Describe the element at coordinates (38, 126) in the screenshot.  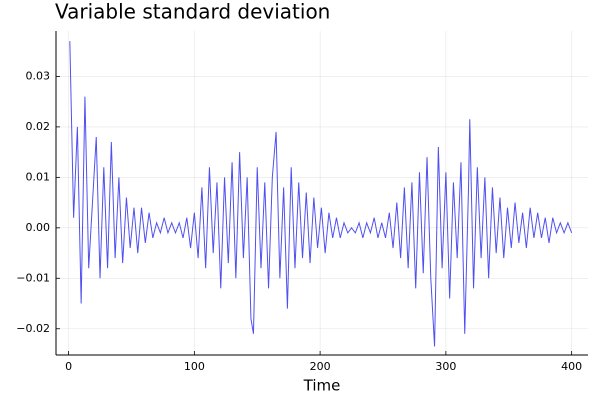
I see `y-tick-label: 0.02` at that location.